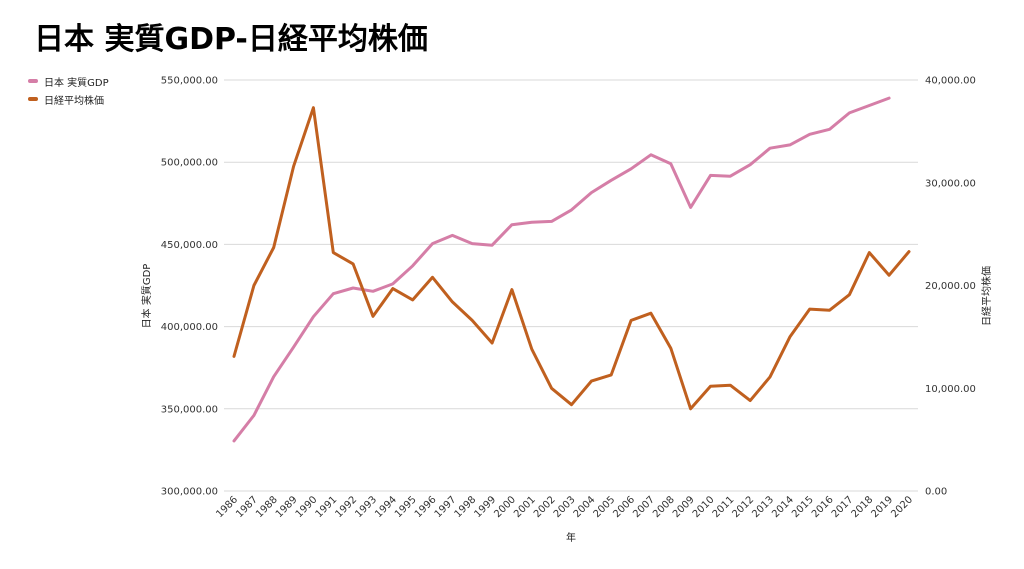 This screenshot has height=569, width=1024. I want to click on x-tick-label: 1988, so click(267, 507).